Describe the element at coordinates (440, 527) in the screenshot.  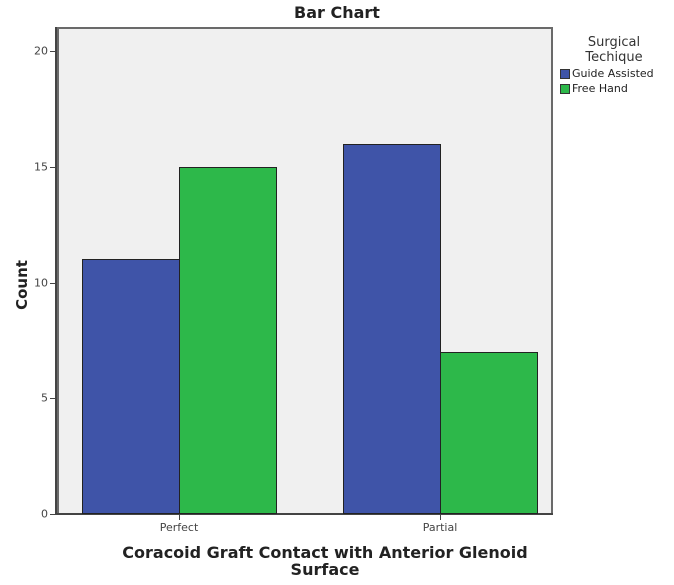
I see `x-tick-label: Partial` at that location.